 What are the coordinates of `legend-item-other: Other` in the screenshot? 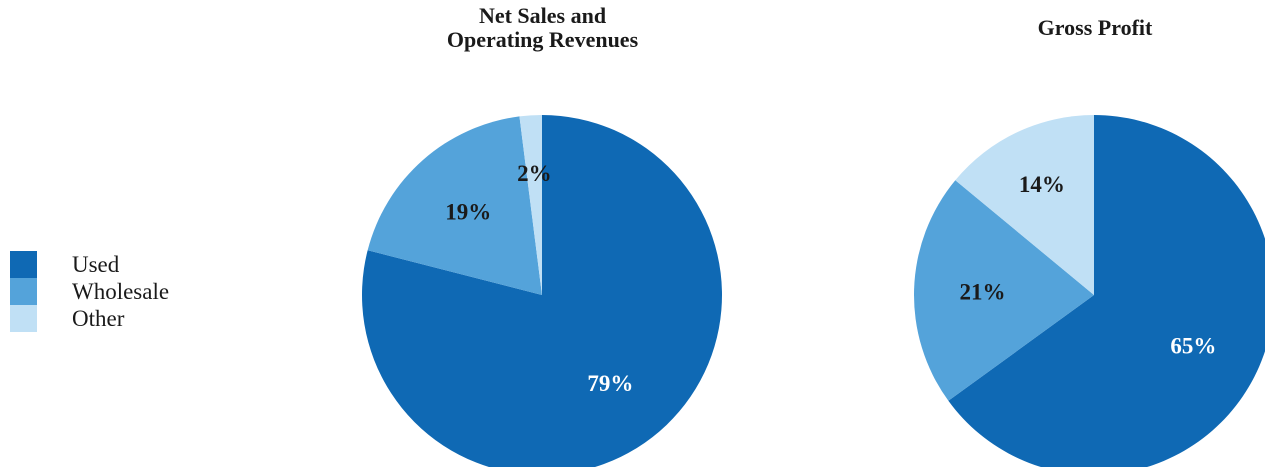 It's located at (89, 318).